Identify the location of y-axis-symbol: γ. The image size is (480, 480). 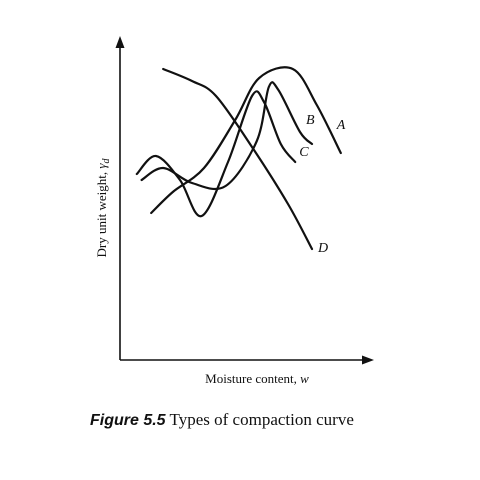
(101, 166).